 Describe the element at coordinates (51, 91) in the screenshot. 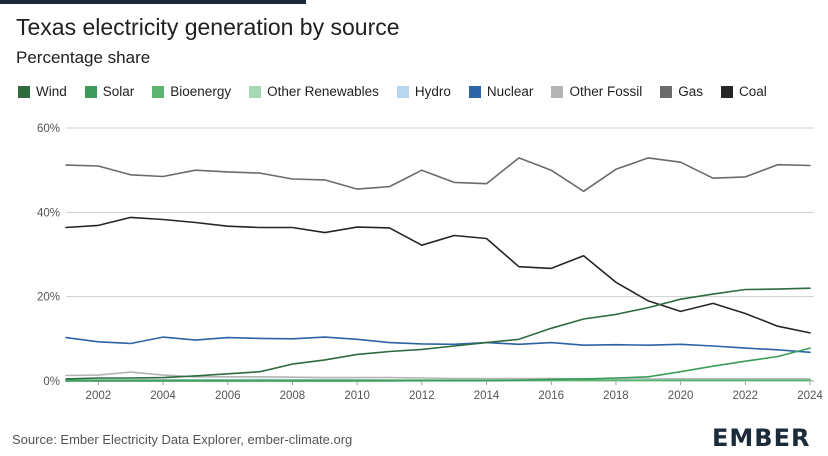

I see `legend-label: Wind` at that location.